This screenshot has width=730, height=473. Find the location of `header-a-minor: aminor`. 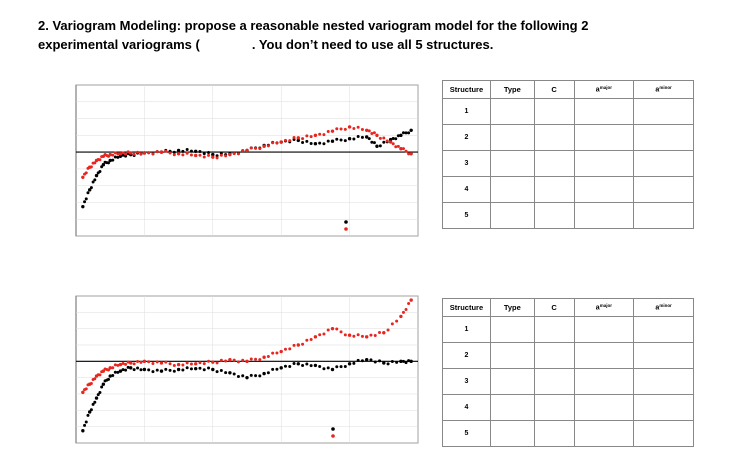

header-a-minor: aminor is located at coordinates (663, 307).